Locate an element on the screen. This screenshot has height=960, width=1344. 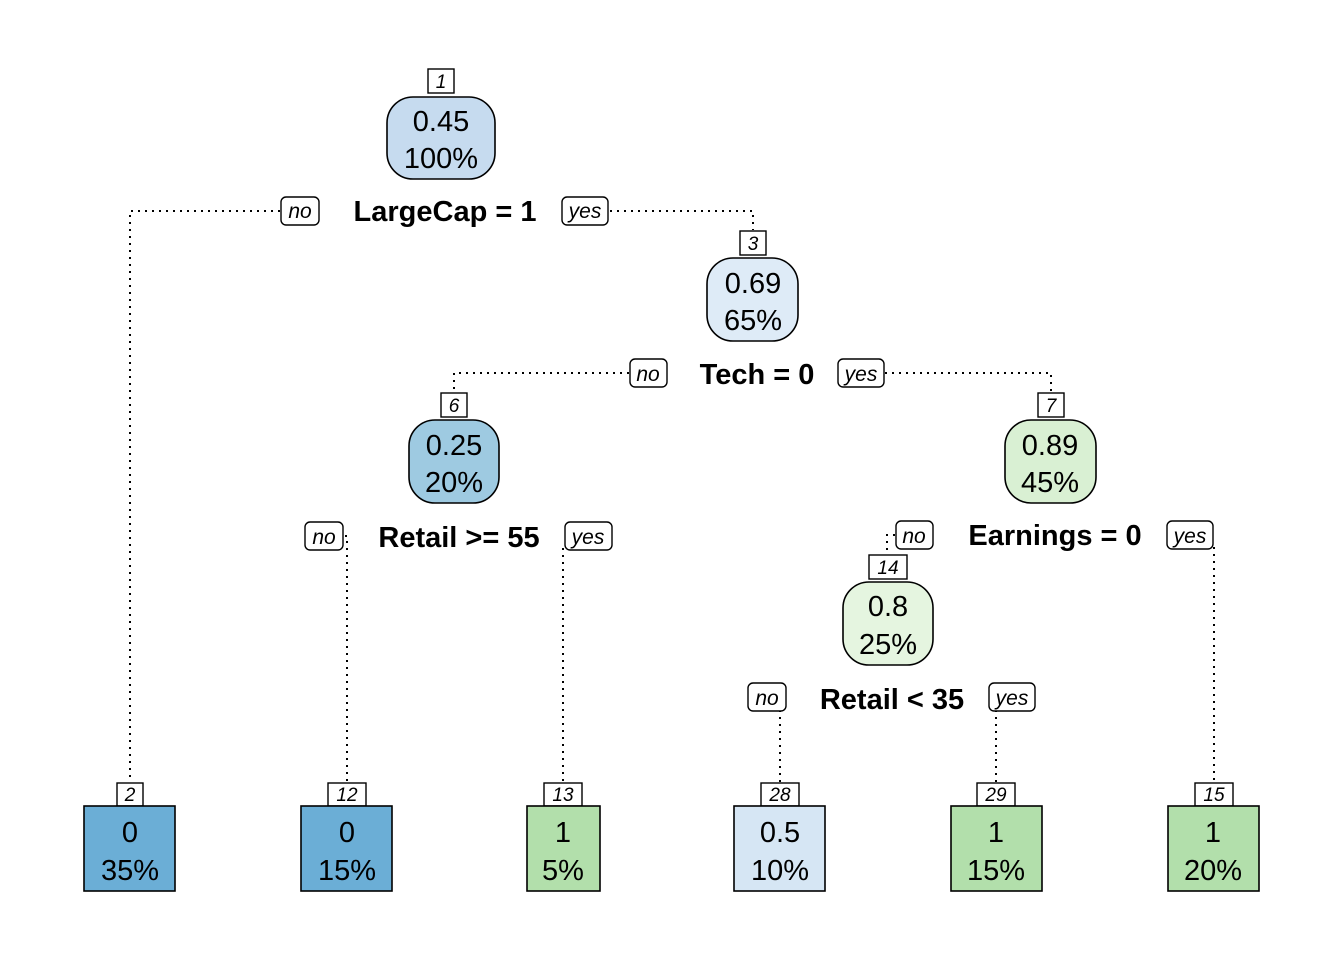
node-id: 29 is located at coordinates (995, 795).